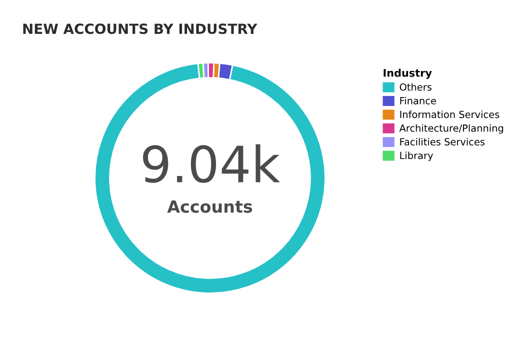 The width and height of the screenshot is (514, 348). Describe the element at coordinates (451, 129) in the screenshot. I see `legend-label: Architecture/Planning` at that location.